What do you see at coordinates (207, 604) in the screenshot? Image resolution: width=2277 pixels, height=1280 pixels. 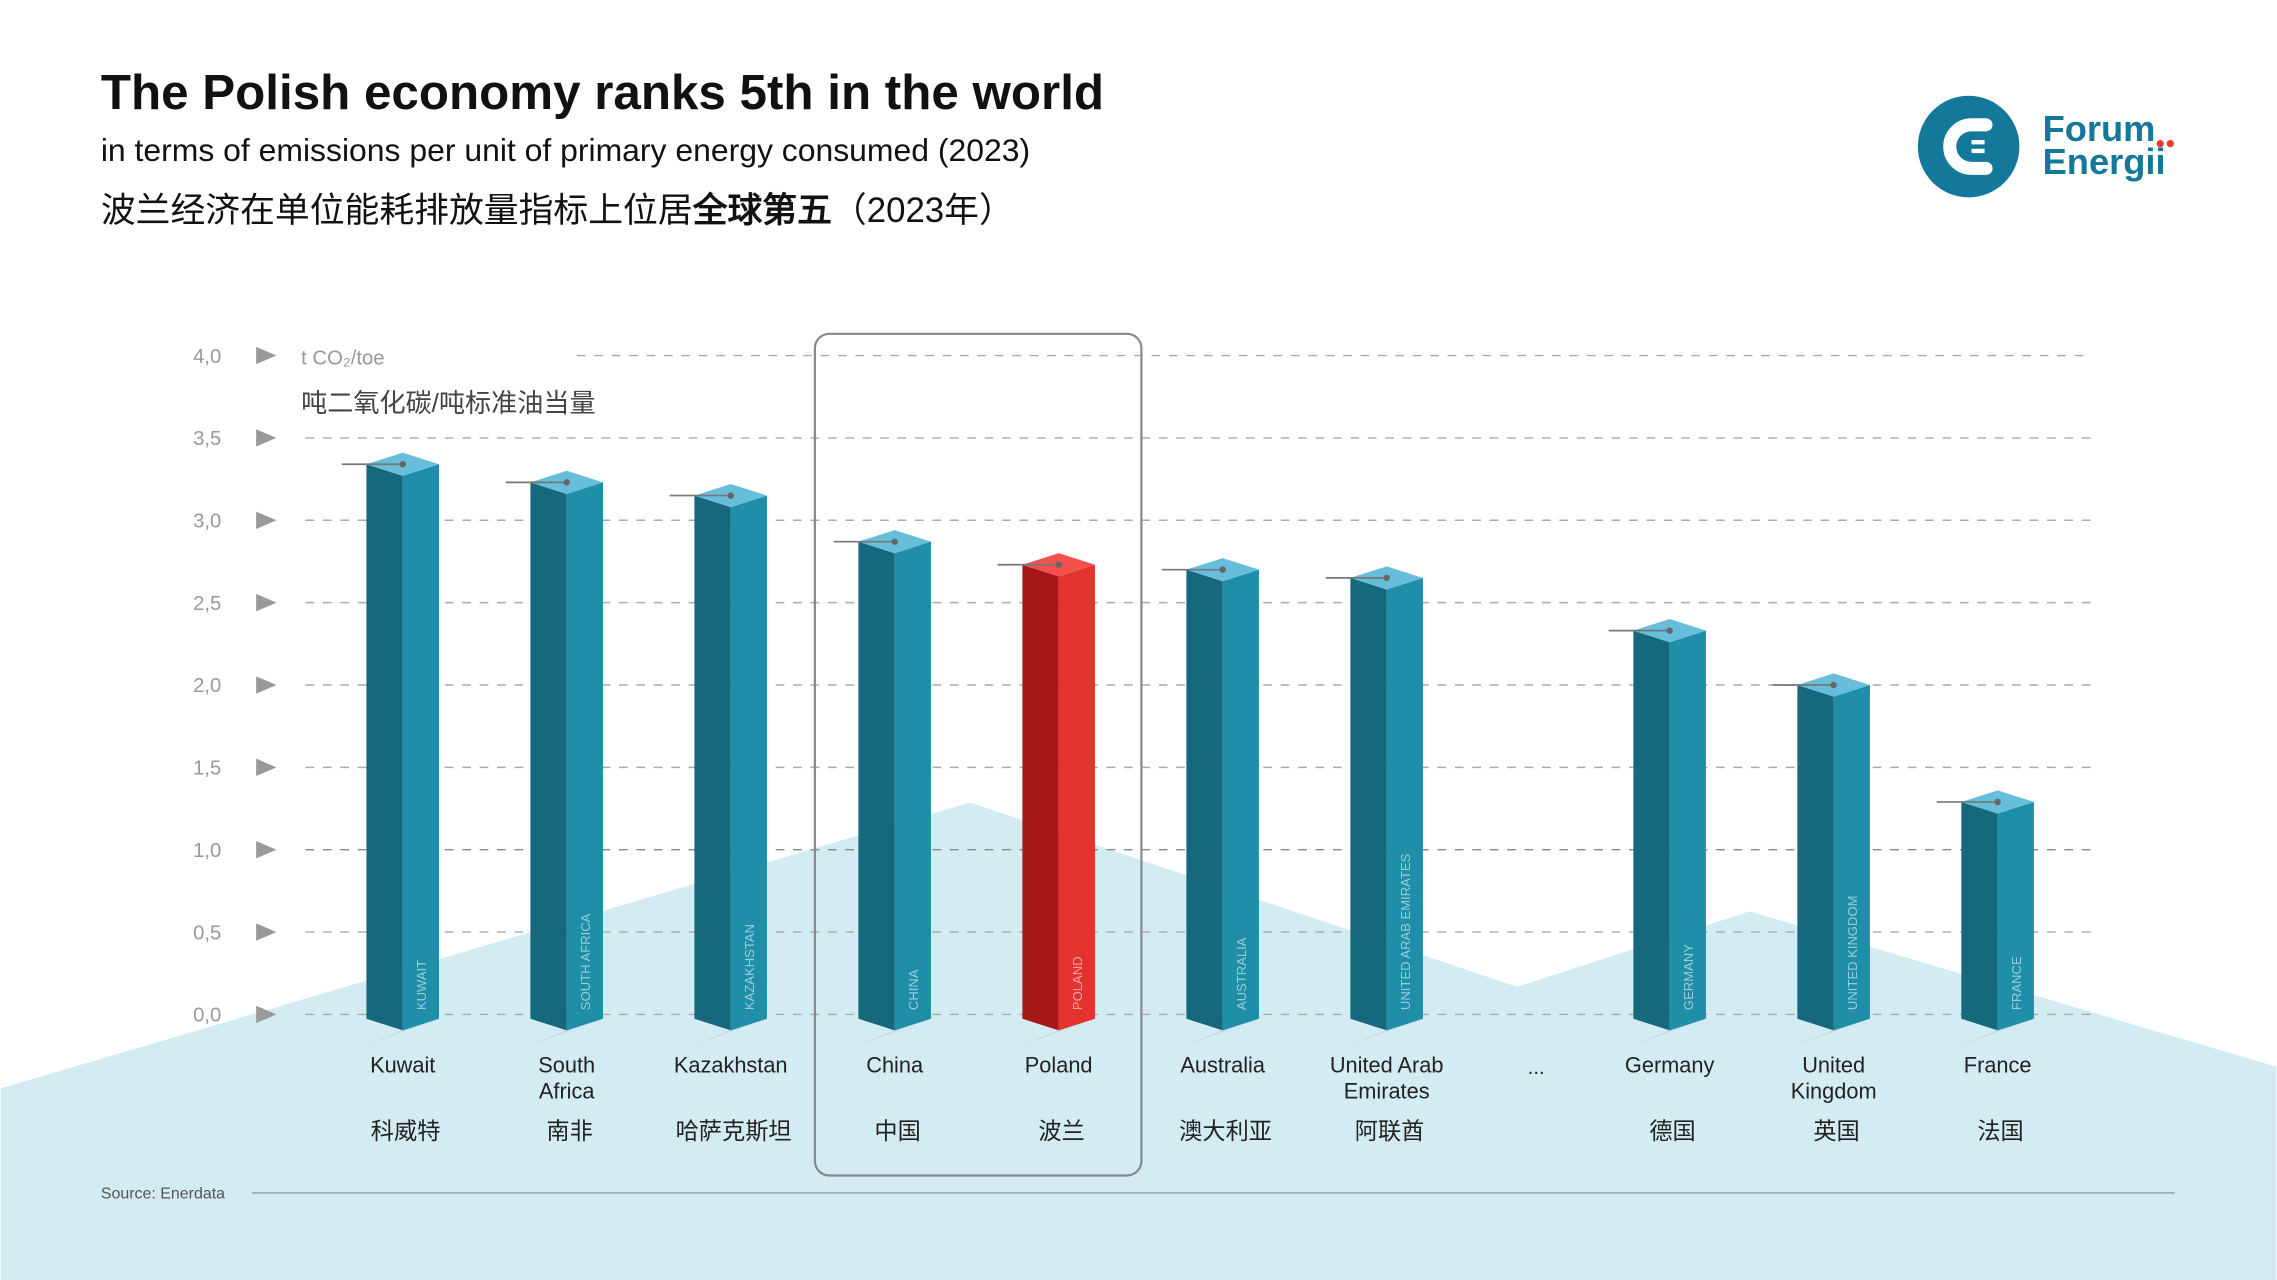 I see `y-tick-label: 2,5` at bounding box center [207, 604].